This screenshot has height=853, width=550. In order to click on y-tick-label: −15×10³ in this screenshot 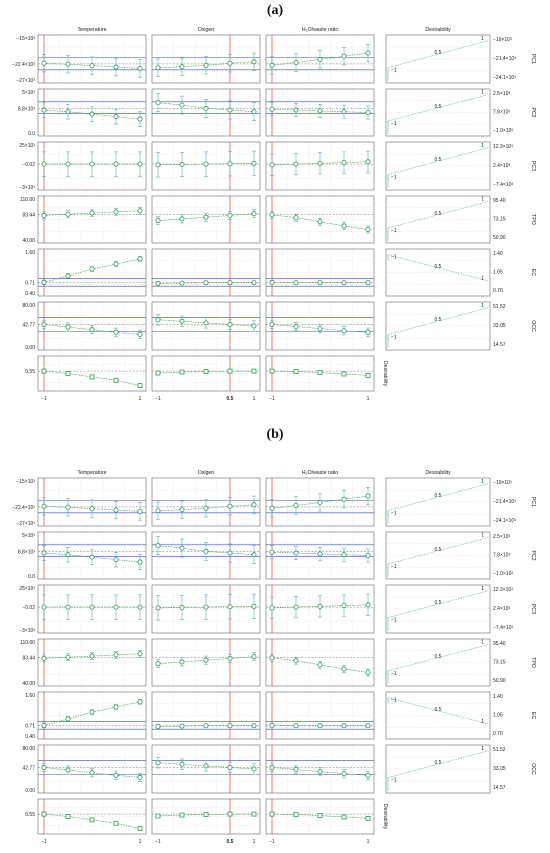, I will do `click(25, 39)`.